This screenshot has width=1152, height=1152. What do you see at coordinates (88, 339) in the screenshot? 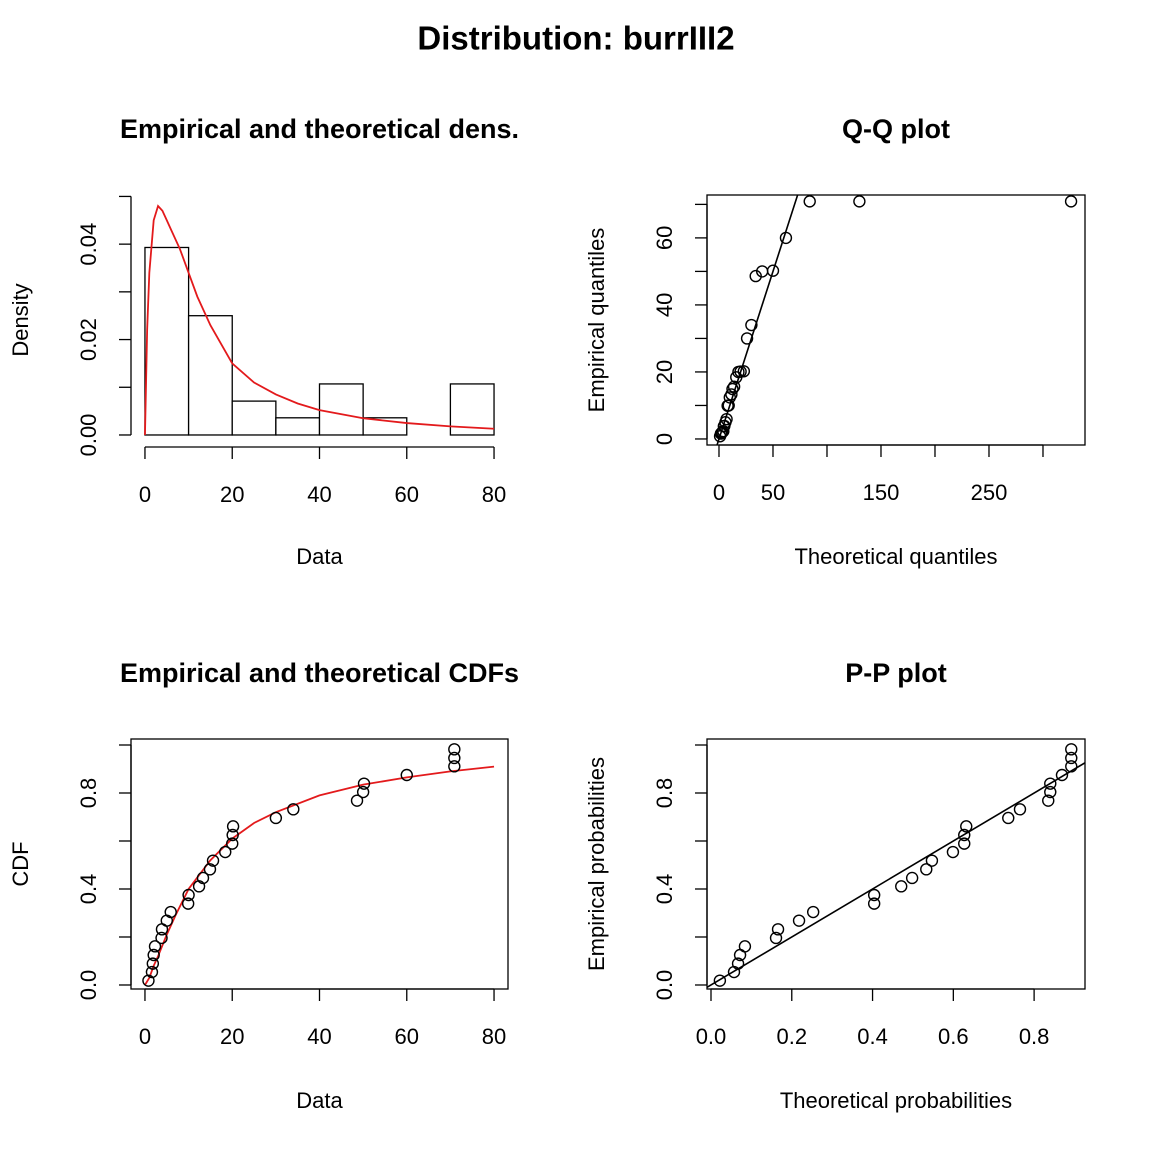
I see `y-tick-label: 0.02` at bounding box center [88, 339].